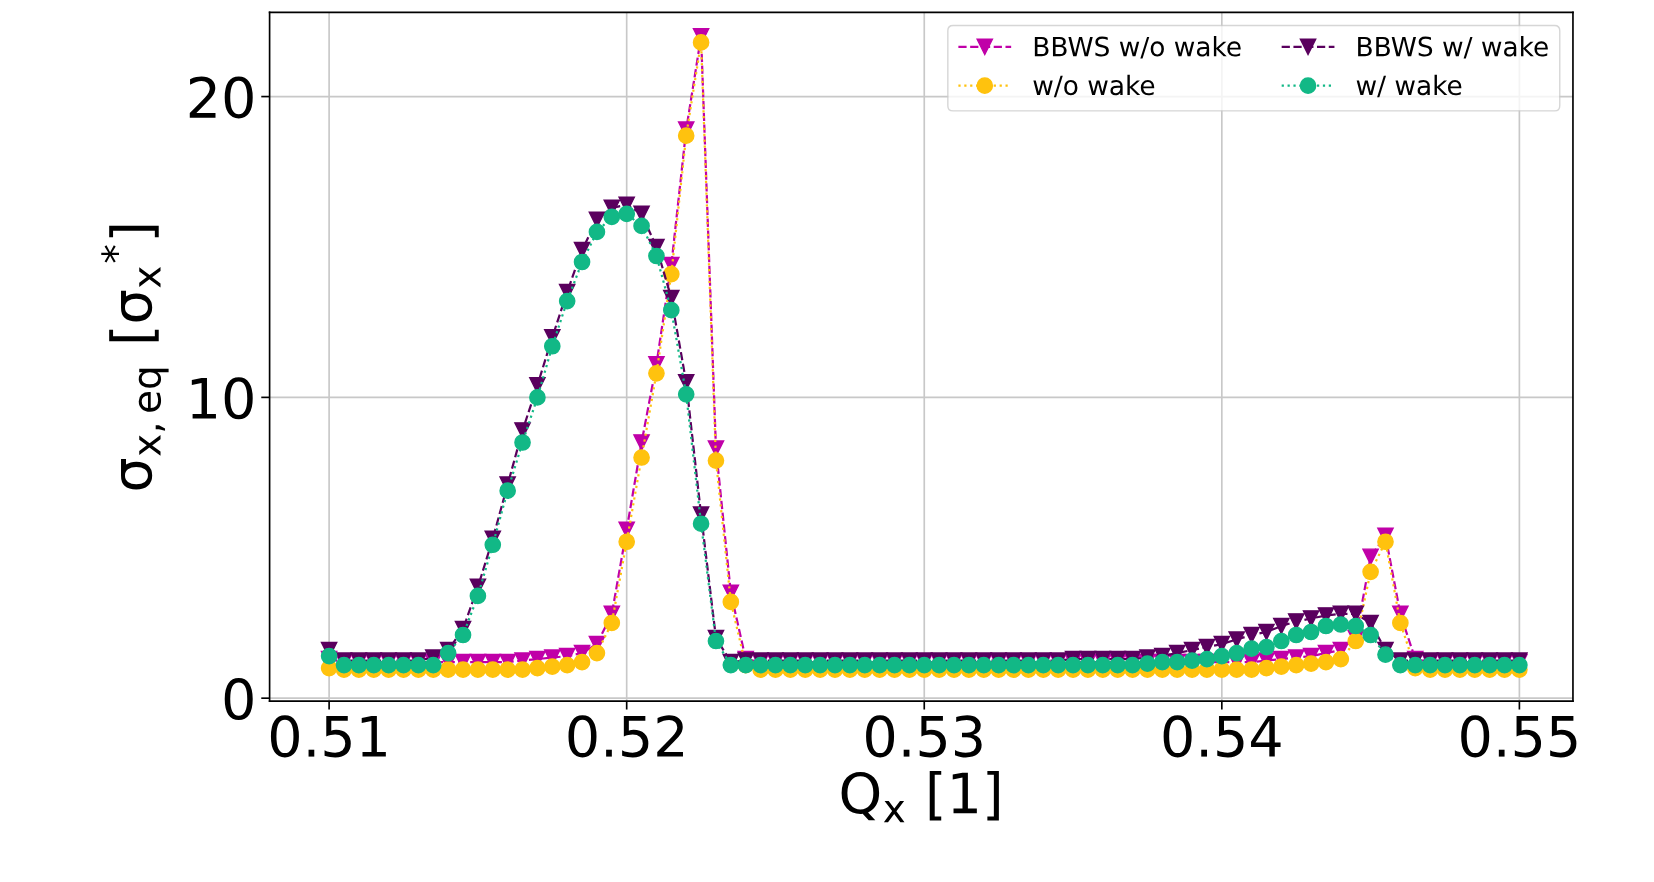  I want to click on legend-label: w/o wake, so click(1094, 86).